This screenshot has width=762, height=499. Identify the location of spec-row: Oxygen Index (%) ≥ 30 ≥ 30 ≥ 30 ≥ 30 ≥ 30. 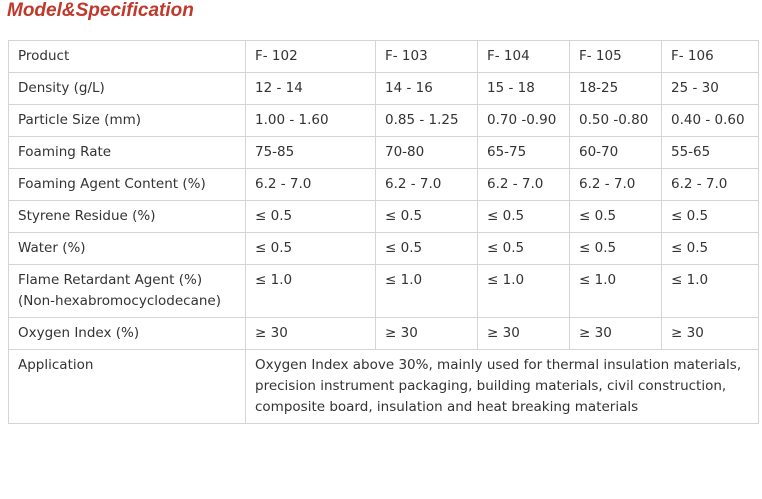
(383, 333).